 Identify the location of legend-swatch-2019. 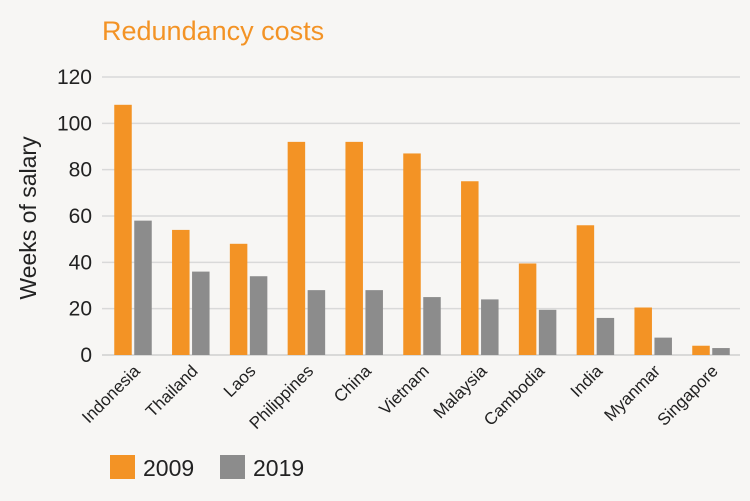
(232, 467).